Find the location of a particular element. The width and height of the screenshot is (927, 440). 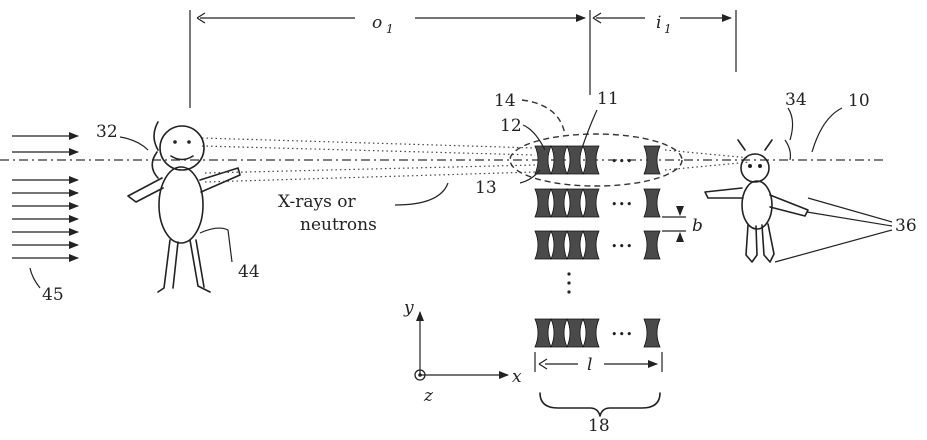

first-row-highlight is located at coordinates (596, 160).